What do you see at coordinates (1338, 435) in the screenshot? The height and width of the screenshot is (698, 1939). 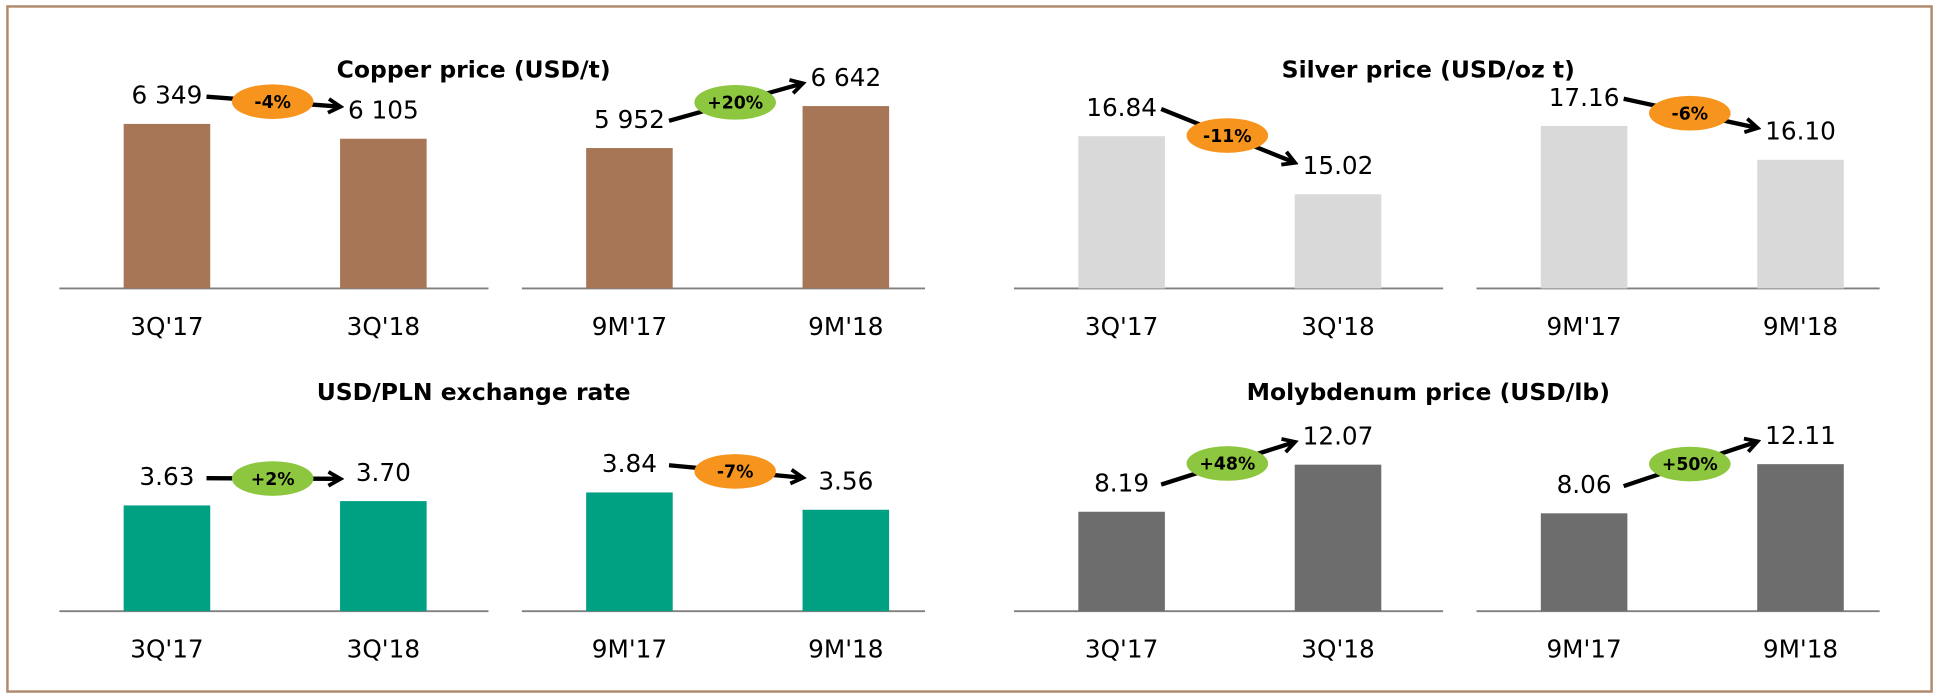 I see `value-label: 12.07` at bounding box center [1338, 435].